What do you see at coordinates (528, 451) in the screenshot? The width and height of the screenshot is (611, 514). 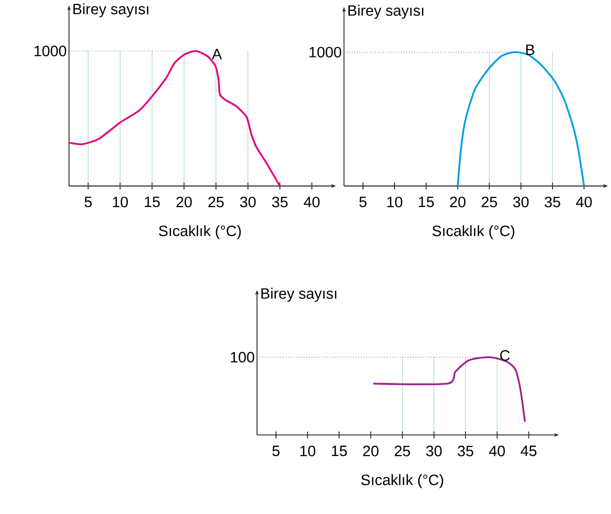 I see `x-tick-label: 45` at bounding box center [528, 451].